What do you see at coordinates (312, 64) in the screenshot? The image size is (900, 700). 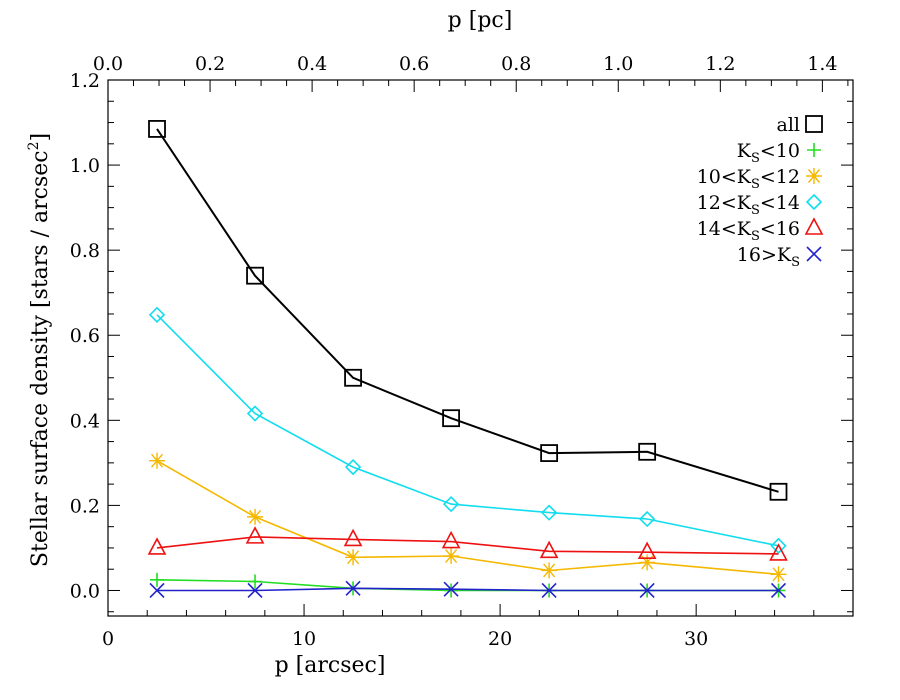 I see `x2-tick-label: 0.4` at bounding box center [312, 64].